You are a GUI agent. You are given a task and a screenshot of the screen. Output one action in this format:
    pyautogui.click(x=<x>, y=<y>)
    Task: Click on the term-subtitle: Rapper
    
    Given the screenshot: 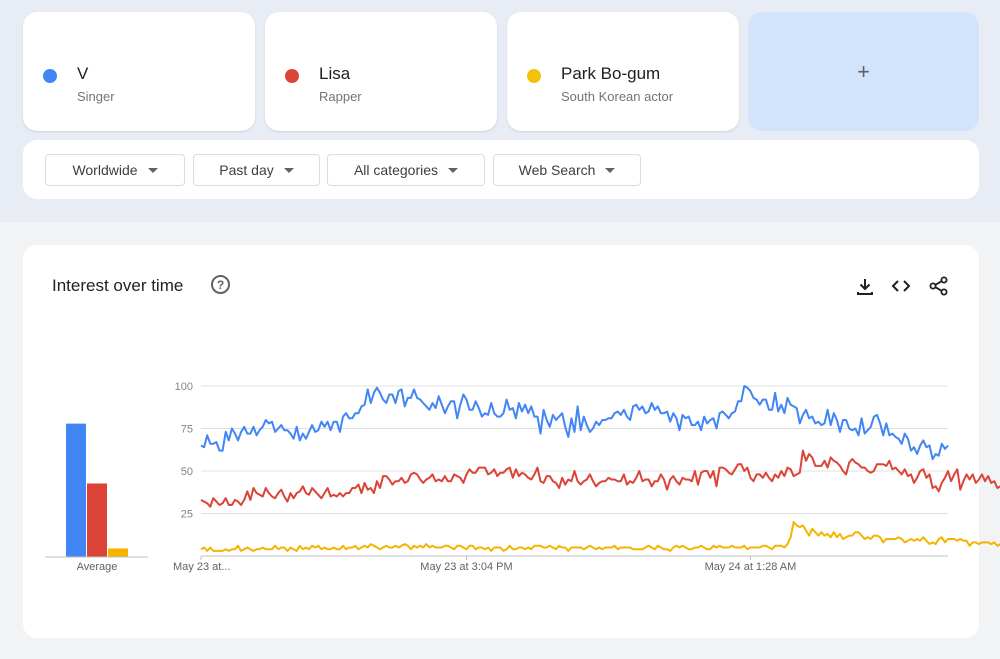 What is the action you would take?
    pyautogui.click(x=340, y=96)
    